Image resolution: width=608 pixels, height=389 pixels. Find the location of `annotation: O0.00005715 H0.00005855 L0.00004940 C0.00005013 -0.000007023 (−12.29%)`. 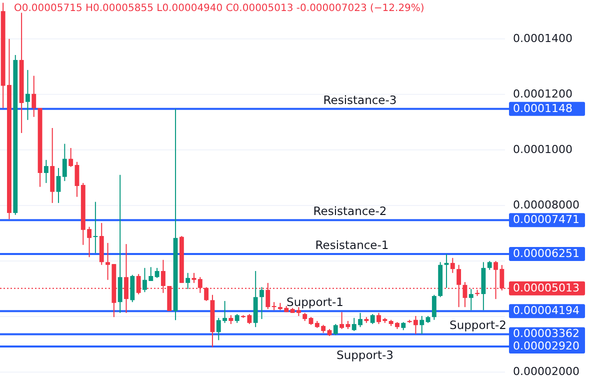

annotation: O0.00005715 H0.00005855 L0.00004940 C0.00005013 -0.000007023 (−12.29%) is located at coordinates (219, 8).